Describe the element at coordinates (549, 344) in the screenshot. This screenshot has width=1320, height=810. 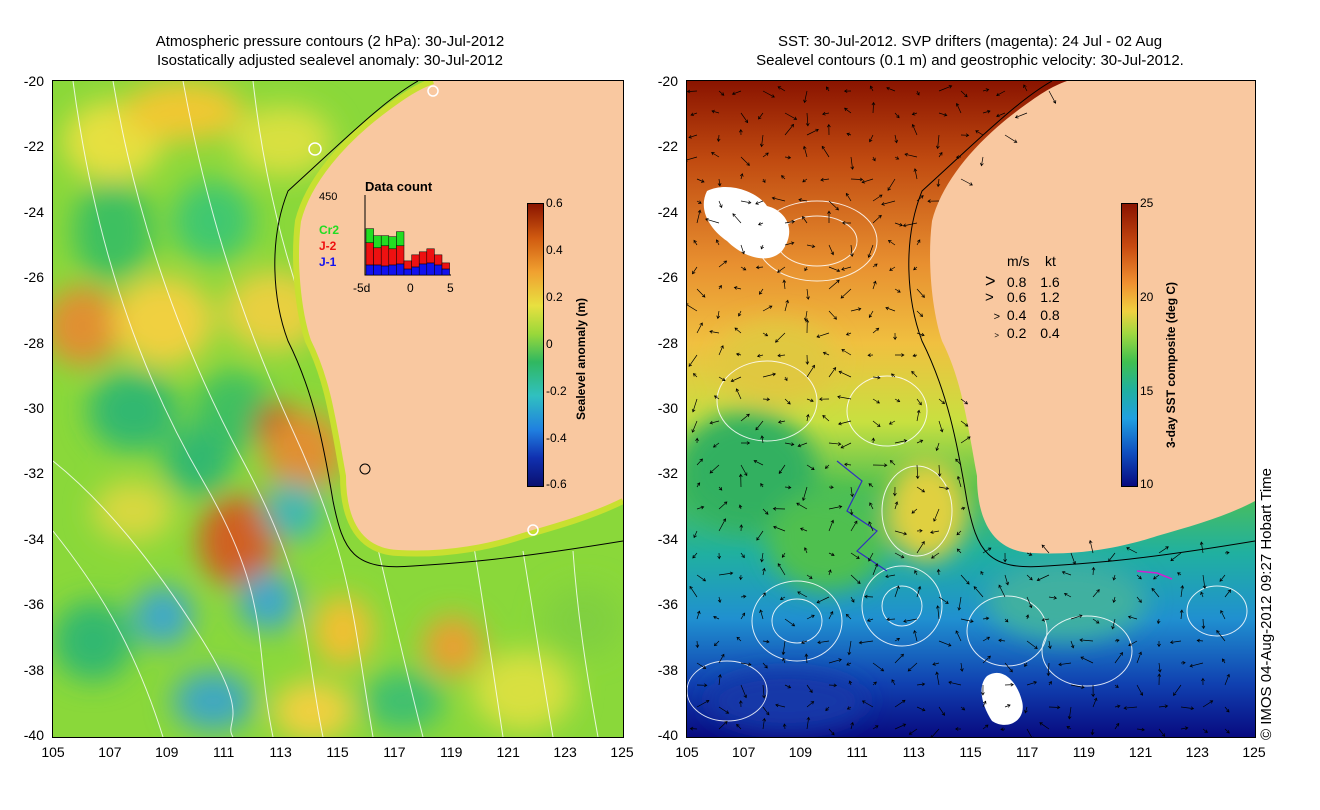
I see `left-cb-tick-3: 0` at that location.